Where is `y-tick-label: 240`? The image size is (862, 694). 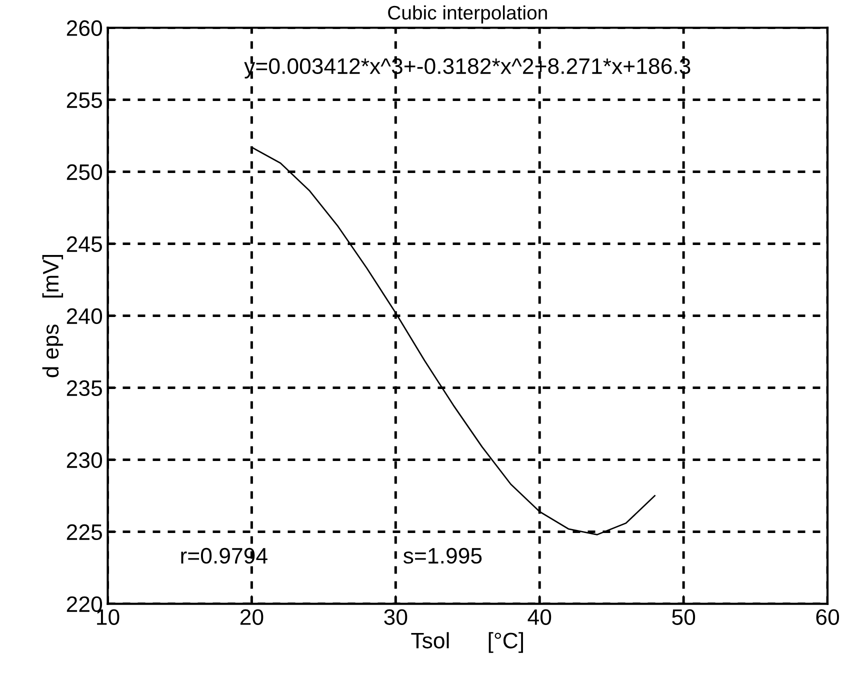 y-tick-label: 240 is located at coordinates (84, 316).